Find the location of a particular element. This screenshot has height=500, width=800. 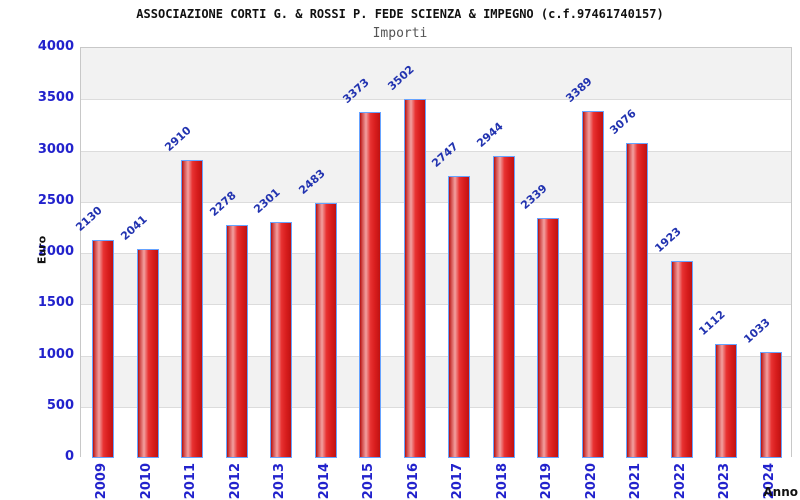

bar-2009 is located at coordinates (103, 348).